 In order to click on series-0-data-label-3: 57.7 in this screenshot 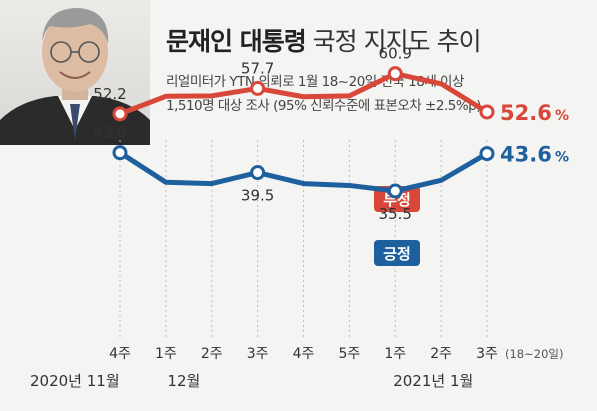, I will do `click(257, 68)`.